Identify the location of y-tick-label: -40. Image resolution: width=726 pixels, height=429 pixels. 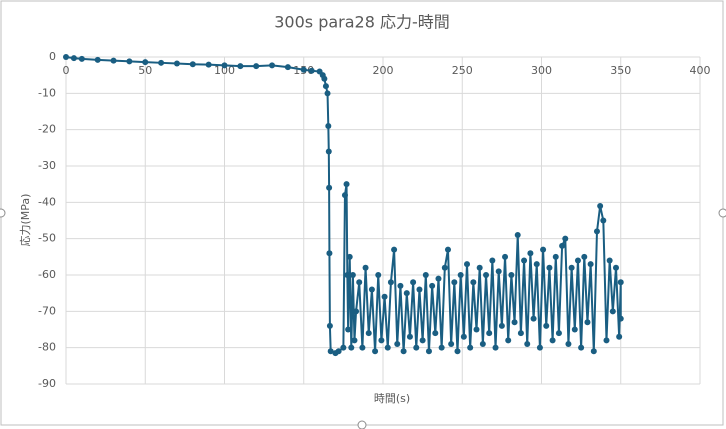
(47, 201).